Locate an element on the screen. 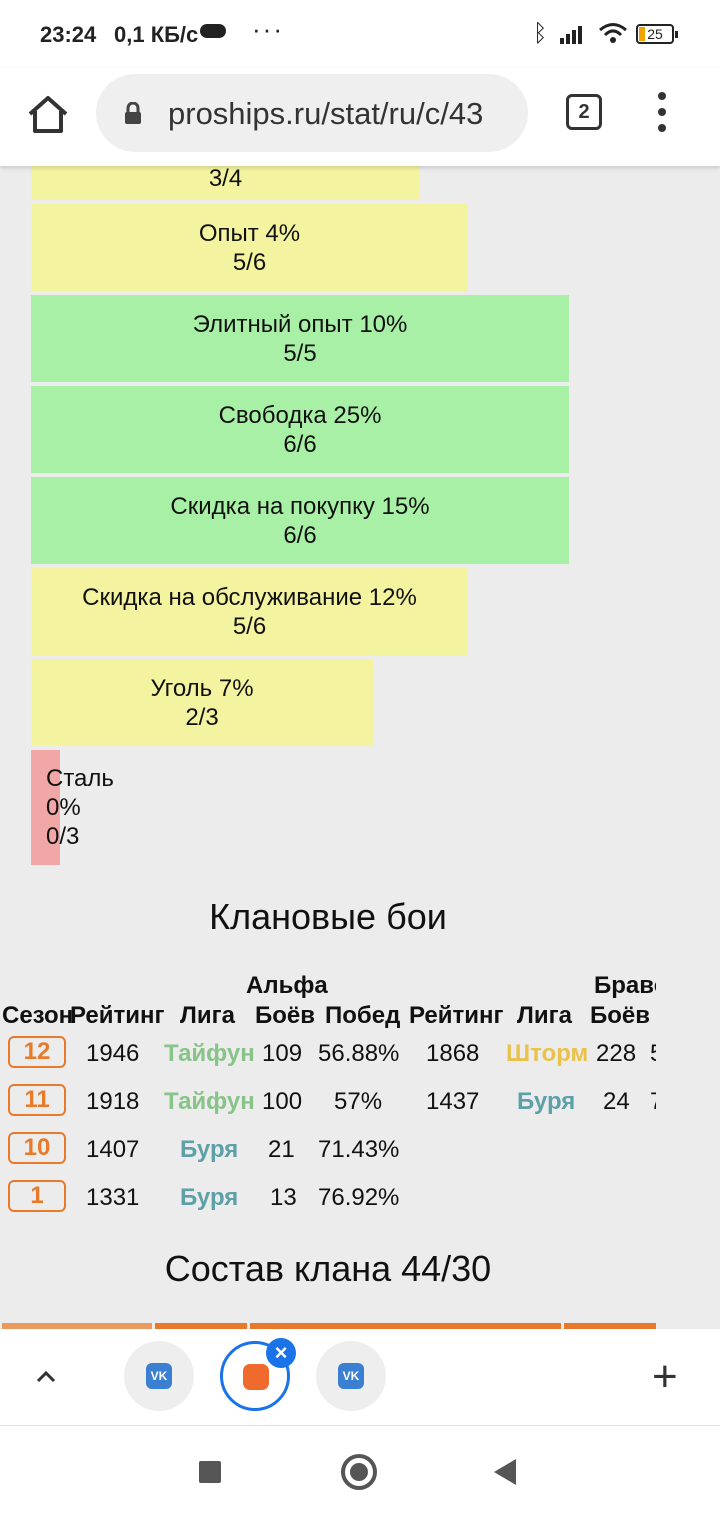 This screenshot has height=1520, width=720. signal-icon is located at coordinates (571, 35).